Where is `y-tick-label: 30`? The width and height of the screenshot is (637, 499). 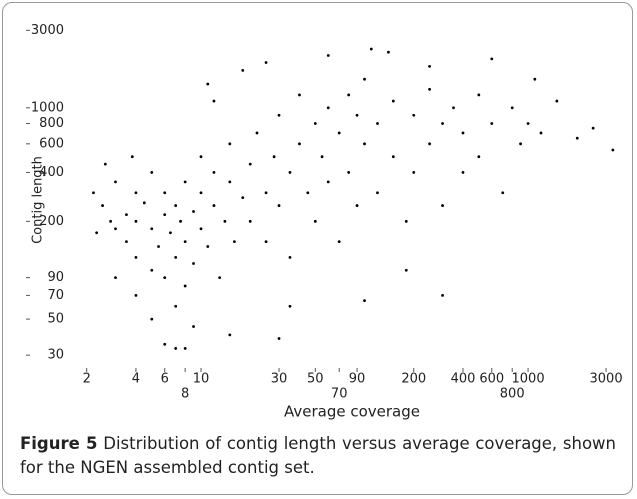
y-tick-label: 30 is located at coordinates (55, 355).